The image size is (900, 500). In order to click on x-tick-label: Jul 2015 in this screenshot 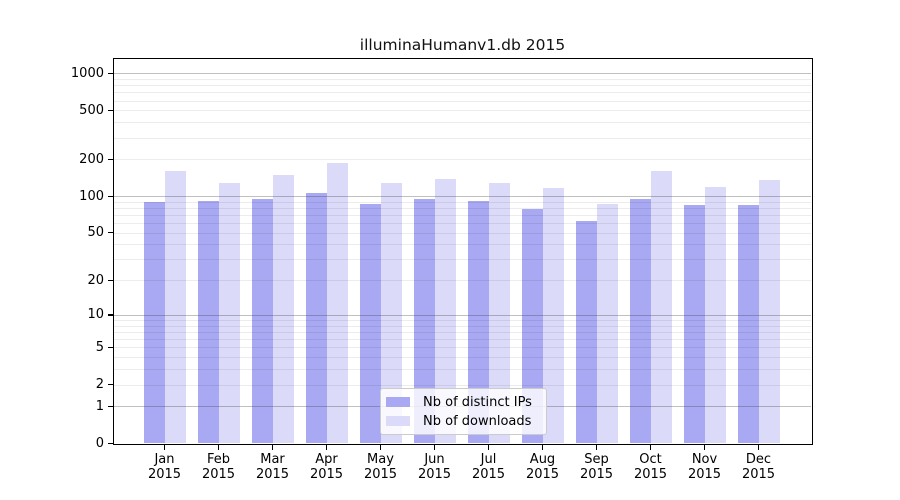, I will do `click(489, 467)`.